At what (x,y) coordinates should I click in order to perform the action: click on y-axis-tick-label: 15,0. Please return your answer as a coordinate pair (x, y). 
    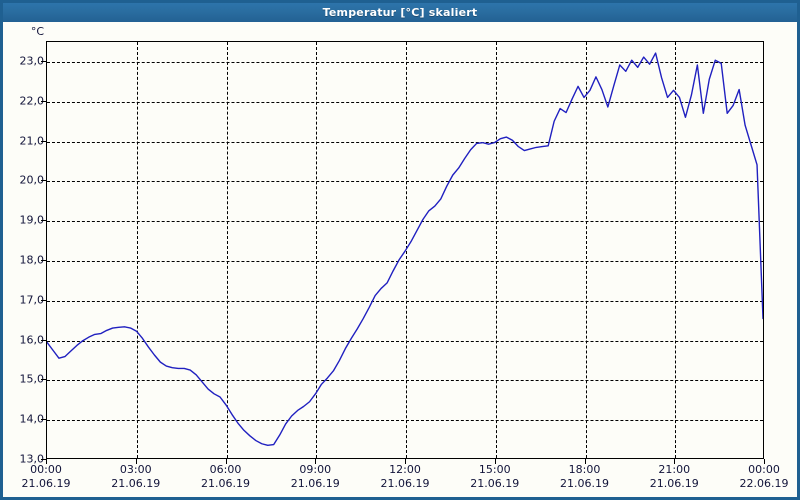
    Looking at the image, I should click on (32, 379).